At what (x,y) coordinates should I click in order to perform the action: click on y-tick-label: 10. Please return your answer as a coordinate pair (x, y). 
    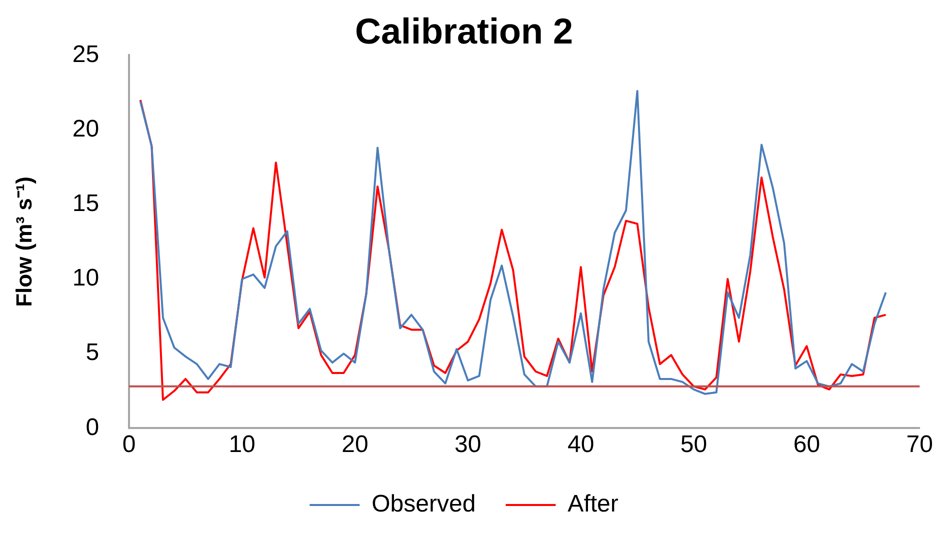
    Looking at the image, I should click on (86, 278).